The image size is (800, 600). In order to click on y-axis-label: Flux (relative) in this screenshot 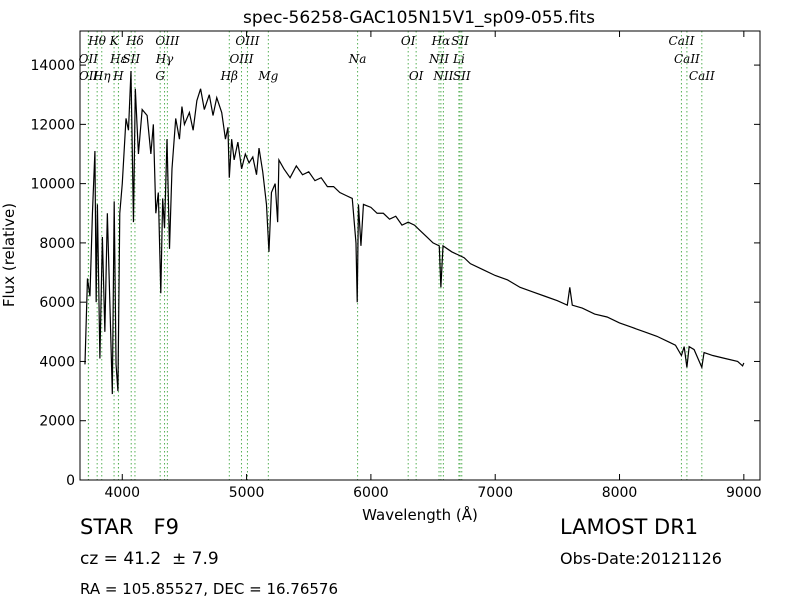, I will do `click(9, 255)`.